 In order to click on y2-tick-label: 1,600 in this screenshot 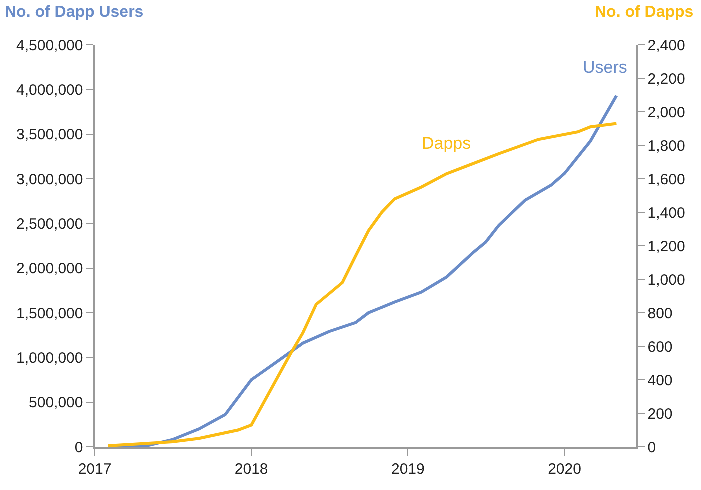, I will do `click(667, 179)`.